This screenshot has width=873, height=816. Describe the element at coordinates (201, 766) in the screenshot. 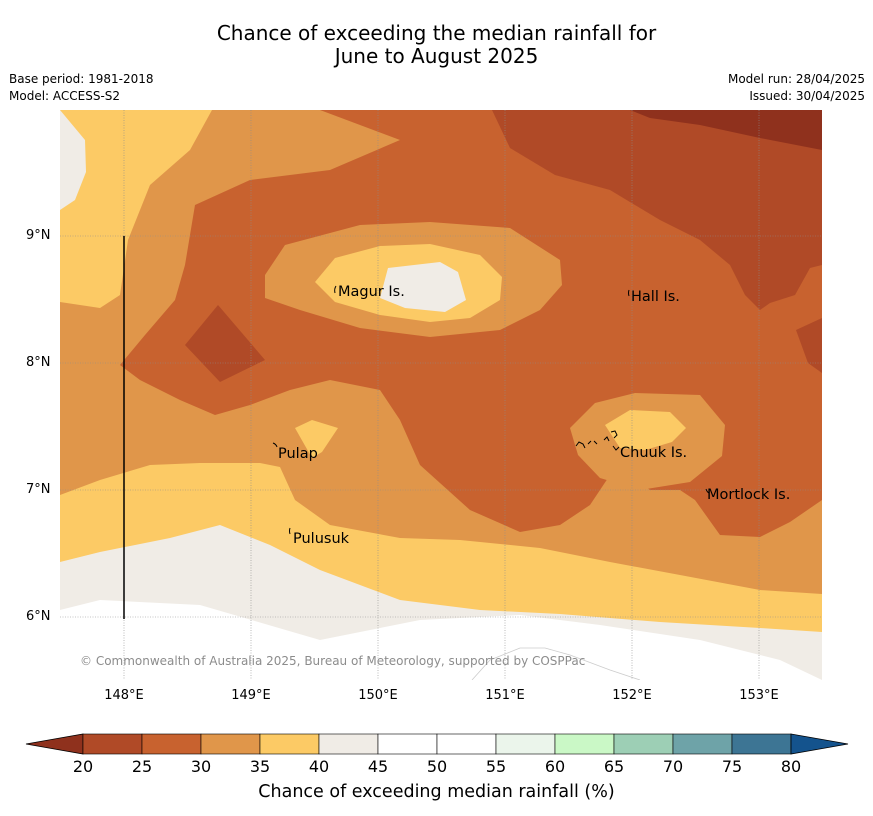

I see `colorbar-tick-label: 30` at that location.